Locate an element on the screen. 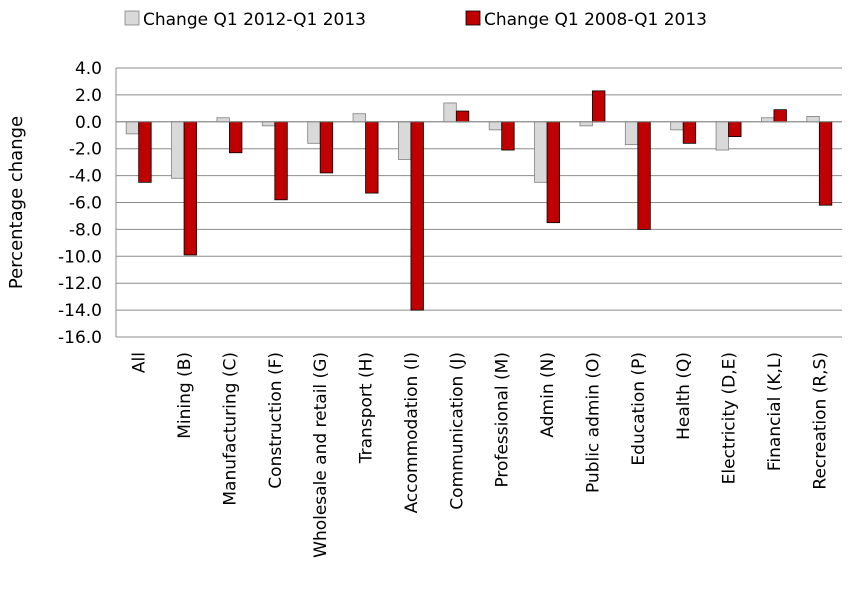  y-tick-label: -2.0 is located at coordinates (85, 150).